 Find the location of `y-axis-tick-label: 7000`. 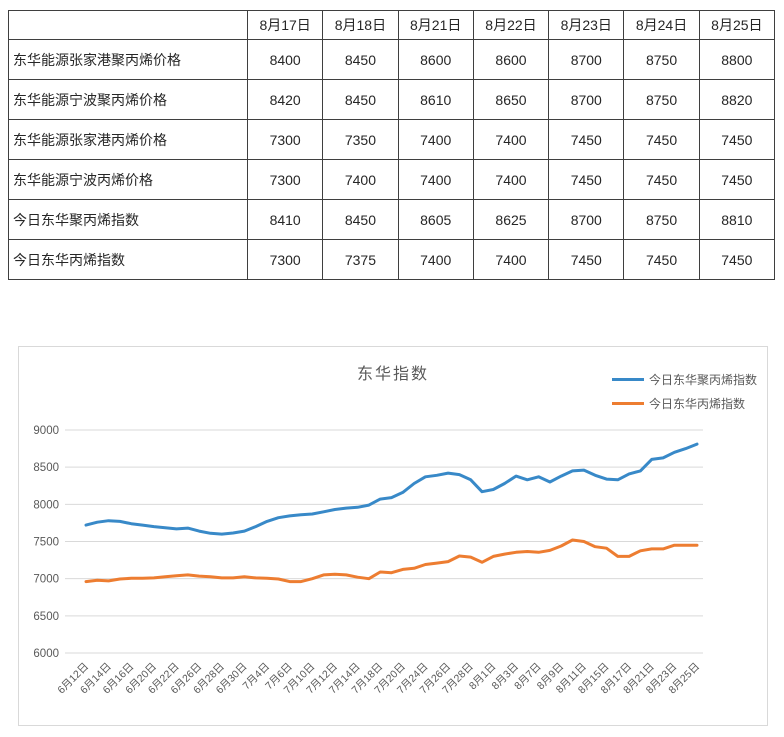

y-axis-tick-label: 7000 is located at coordinates (46, 580).